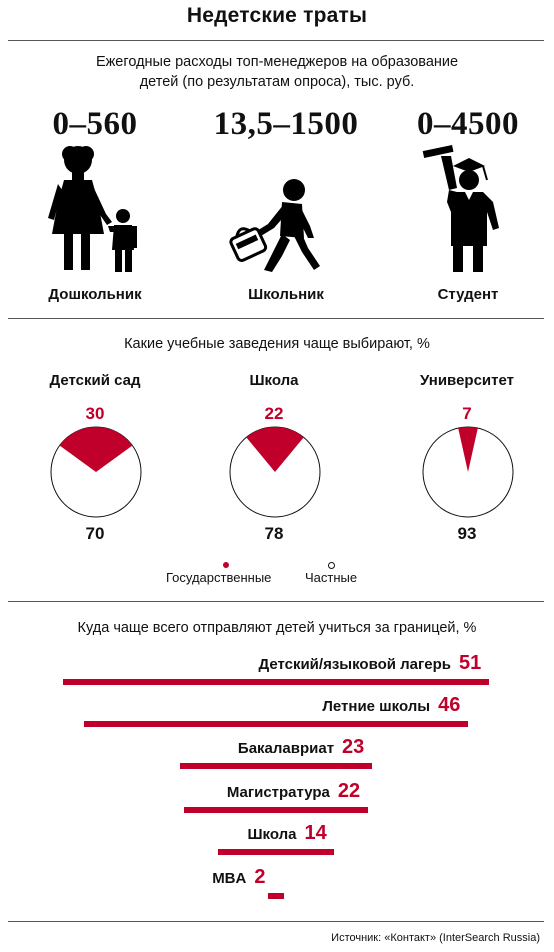  Describe the element at coordinates (219, 577) in the screenshot. I see `legend-public-label: Государственные` at that location.